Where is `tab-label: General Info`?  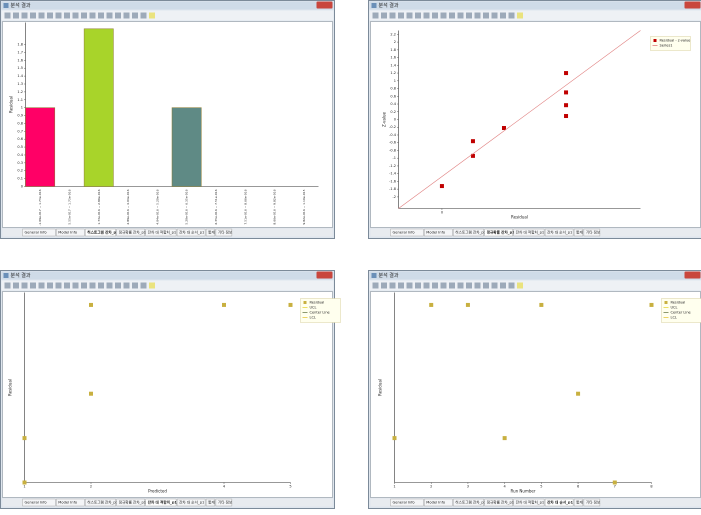 tab-label: General Info is located at coordinates (404, 233).